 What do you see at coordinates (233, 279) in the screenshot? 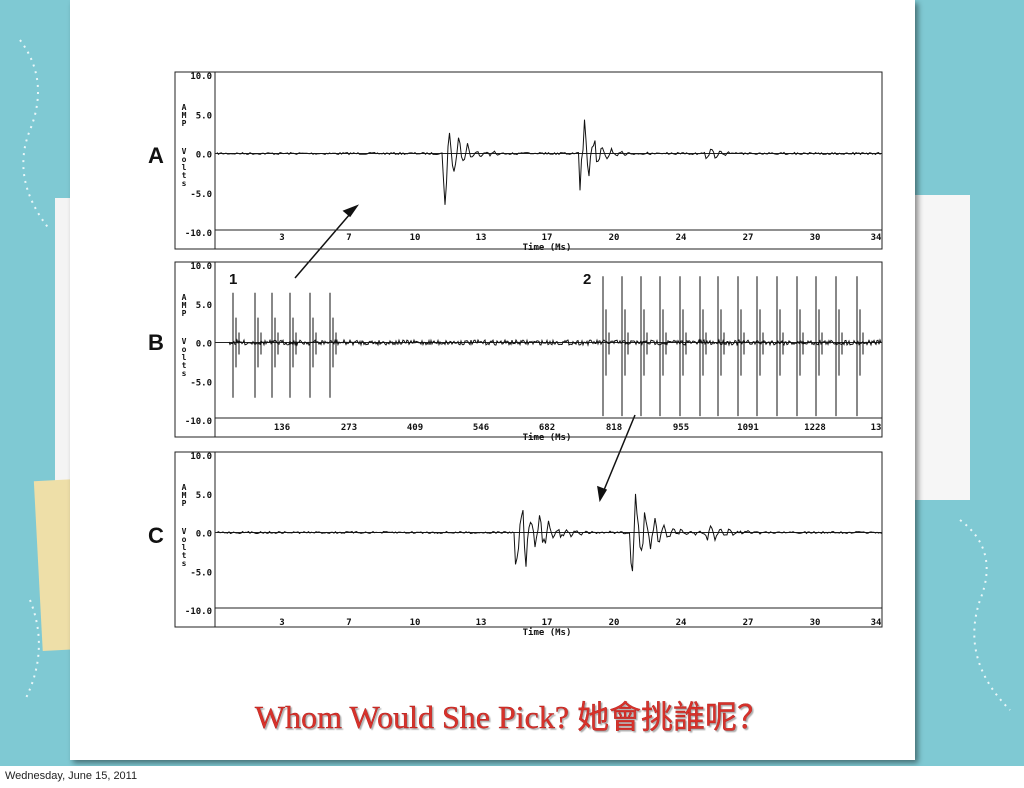
I see `marker-label: 1` at bounding box center [233, 279].